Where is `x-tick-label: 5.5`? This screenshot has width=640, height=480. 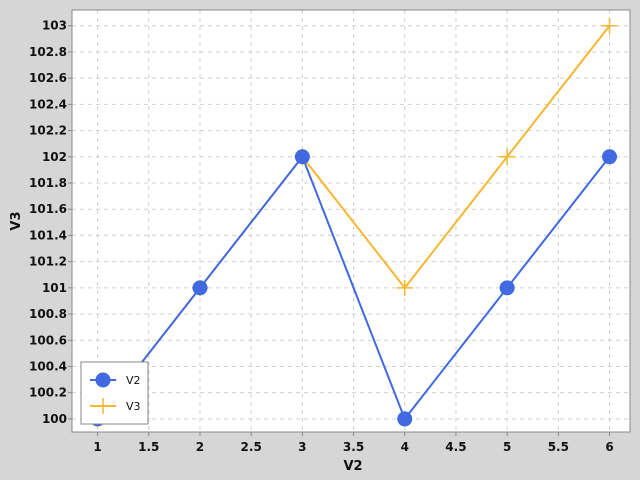 x-tick-label: 5.5 is located at coordinates (558, 447).